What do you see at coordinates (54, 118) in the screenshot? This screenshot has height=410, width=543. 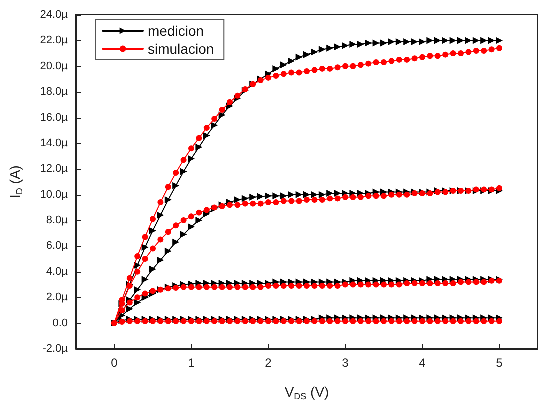 I see `y-tick-label: 16.0µ` at bounding box center [54, 118].